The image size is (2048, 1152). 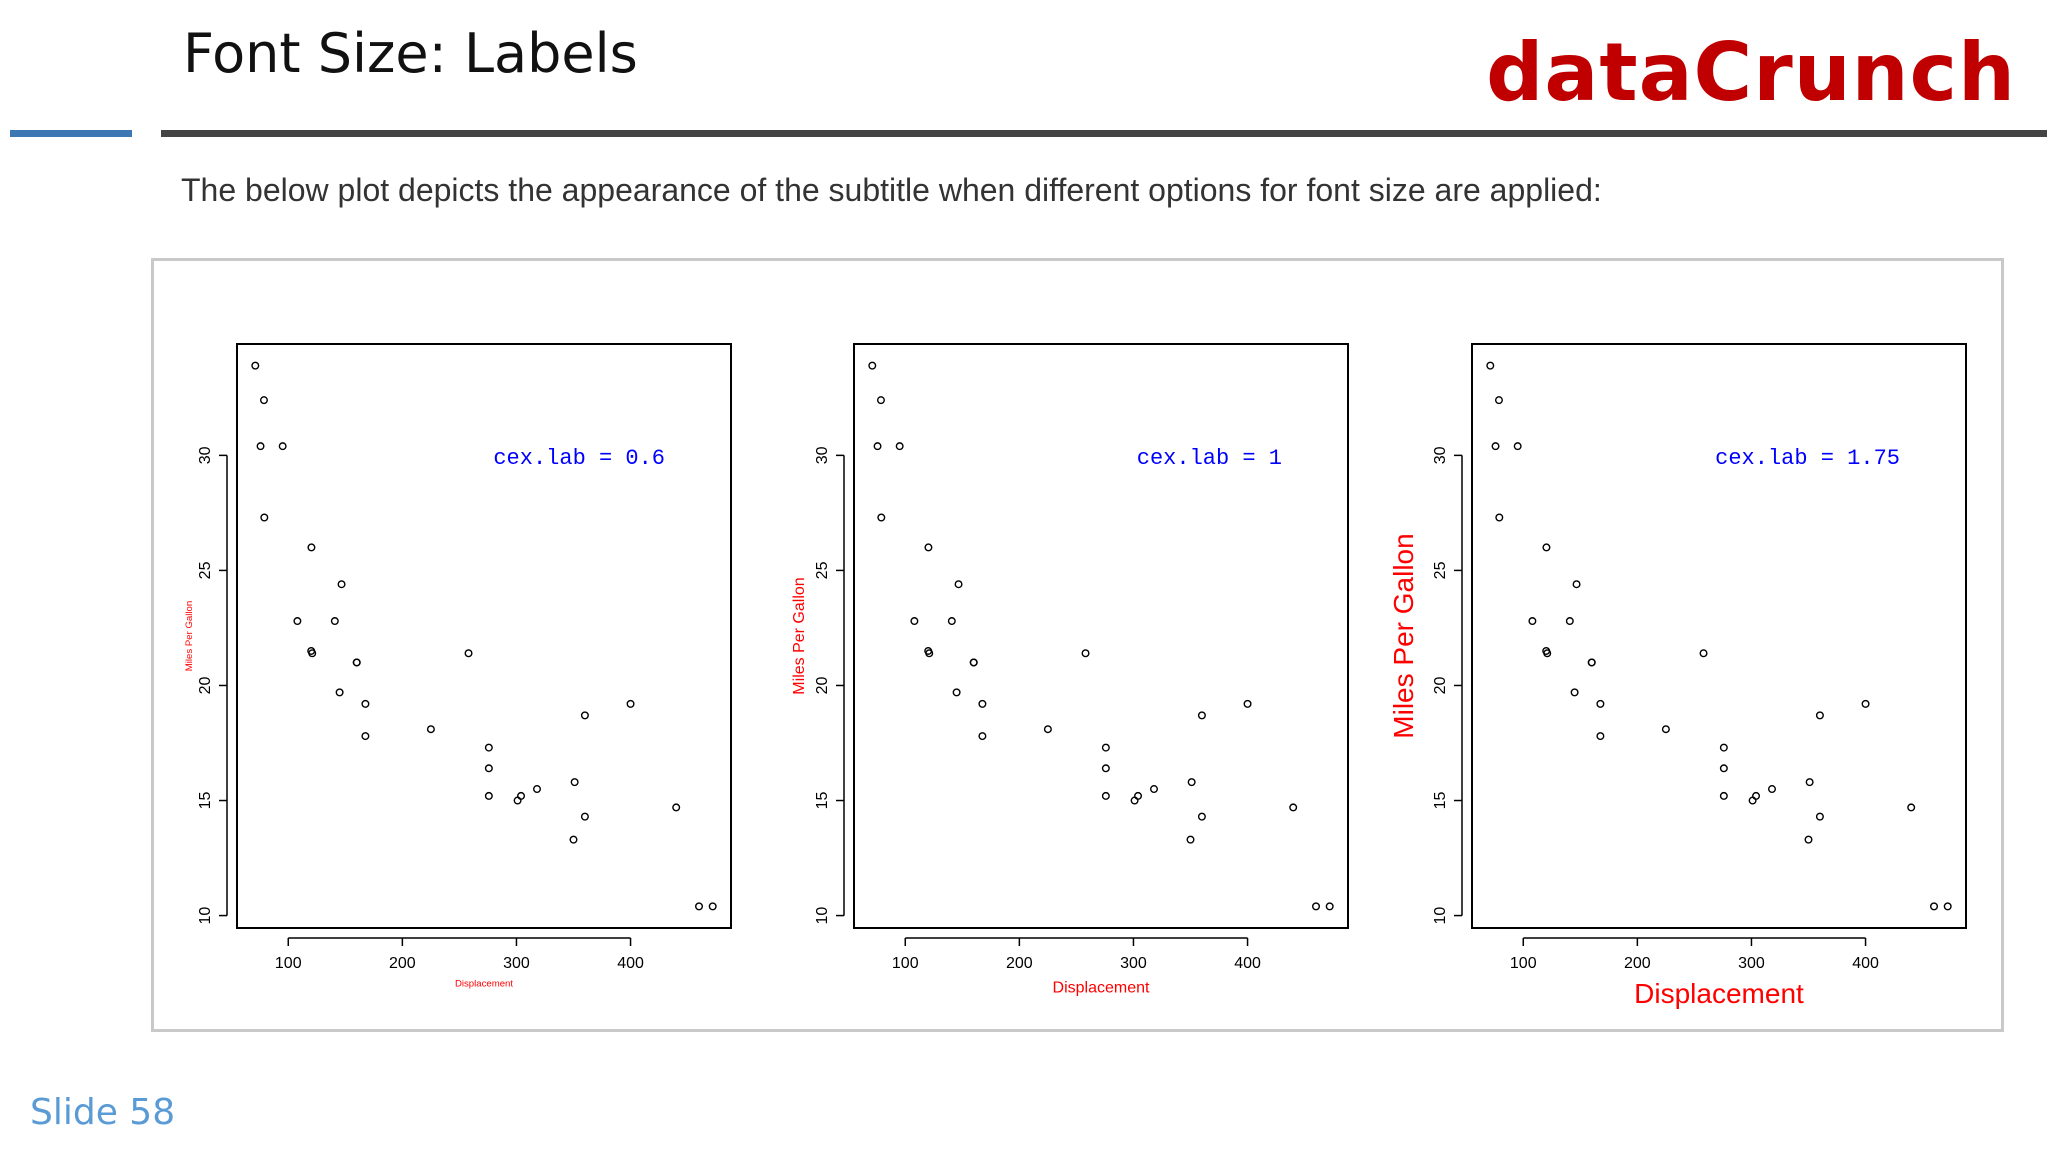 I want to click on annotation-label: cex.lab = 1, so click(x=1209, y=458).